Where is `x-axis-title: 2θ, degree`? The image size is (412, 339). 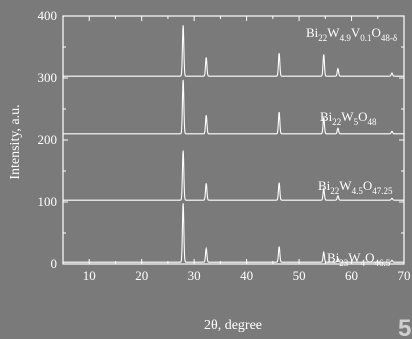
x-axis-title: 2θ, degree is located at coordinates (233, 325).